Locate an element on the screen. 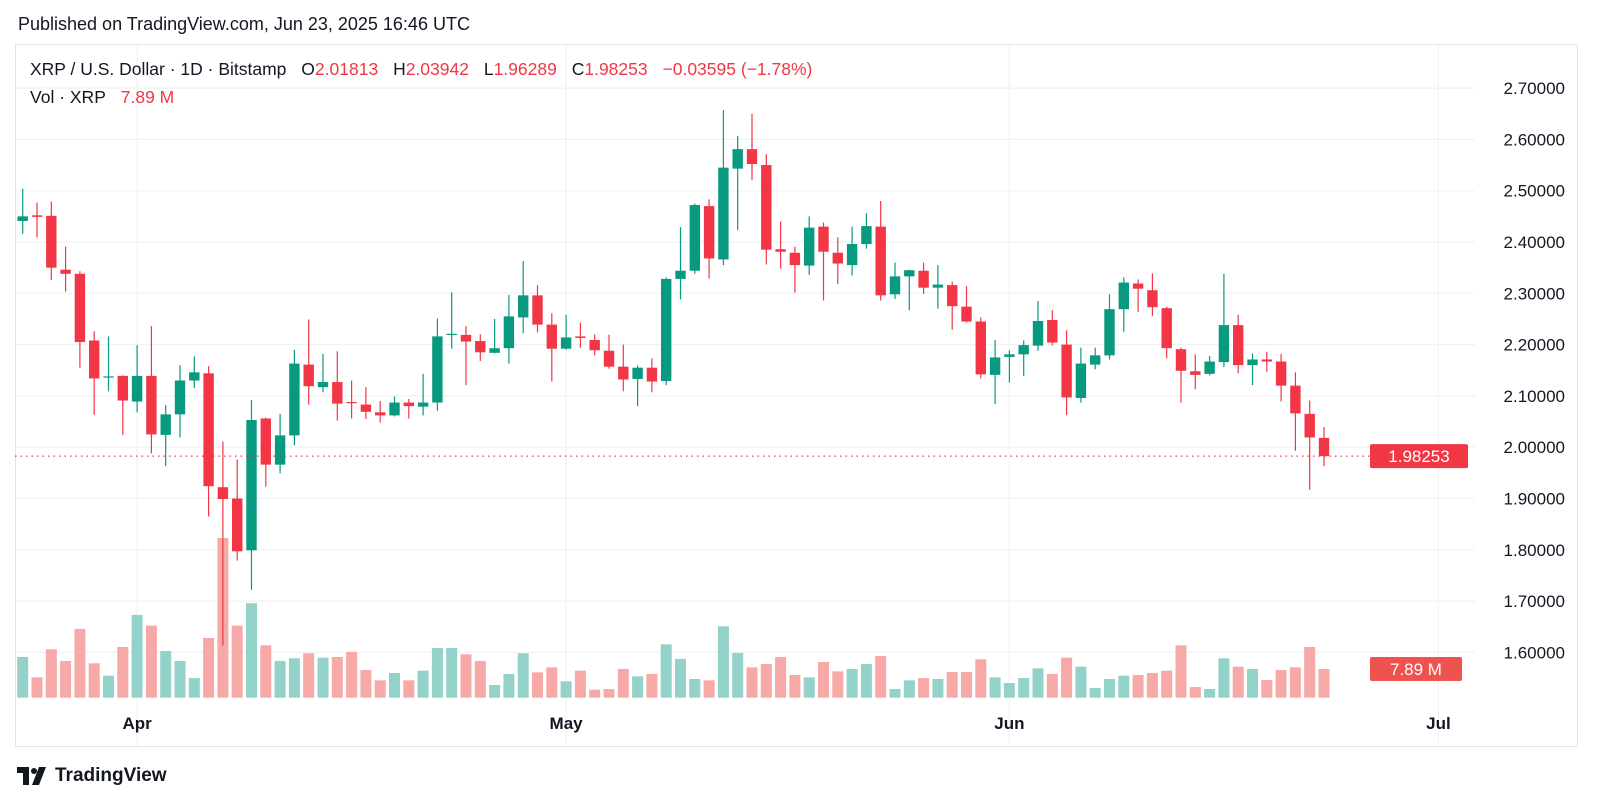 The width and height of the screenshot is (1600, 802). last-price-label: 1.98253 is located at coordinates (1418, 456).